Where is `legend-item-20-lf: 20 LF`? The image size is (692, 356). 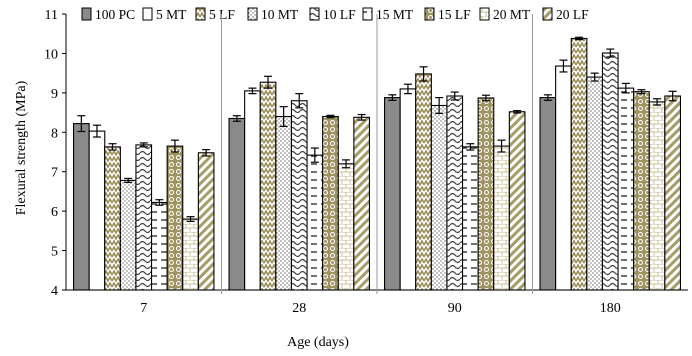 legend-item-20-lf: 20 LF is located at coordinates (565, 14).